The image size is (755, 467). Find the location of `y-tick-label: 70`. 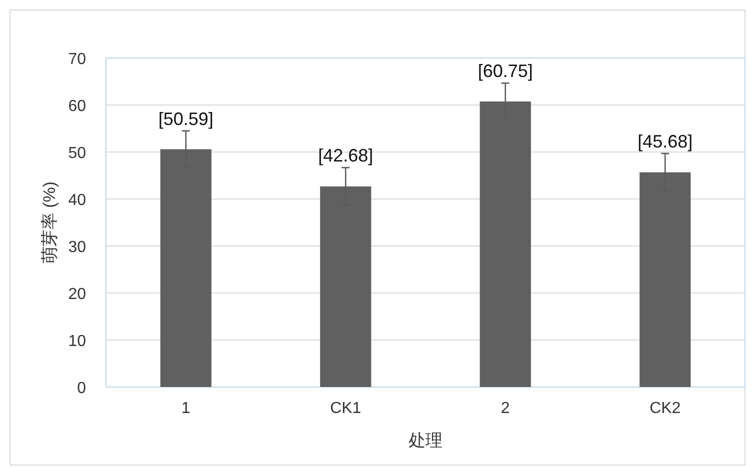

y-tick-label: 70 is located at coordinates (77, 59).